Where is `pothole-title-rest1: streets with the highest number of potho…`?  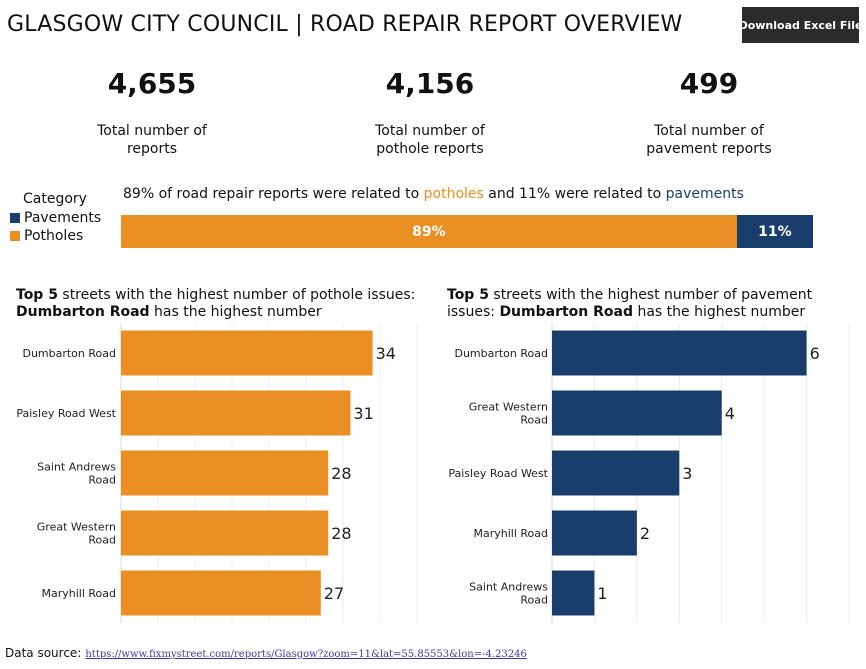
pothole-title-rest1: streets with the highest number of potho… is located at coordinates (236, 295).